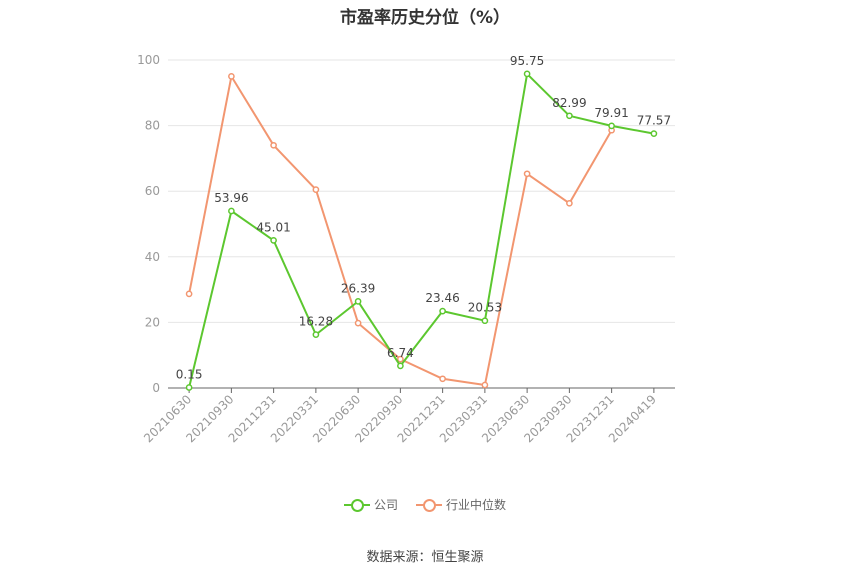 The width and height of the screenshot is (850, 575). I want to click on data-label: 95.75, so click(527, 61).